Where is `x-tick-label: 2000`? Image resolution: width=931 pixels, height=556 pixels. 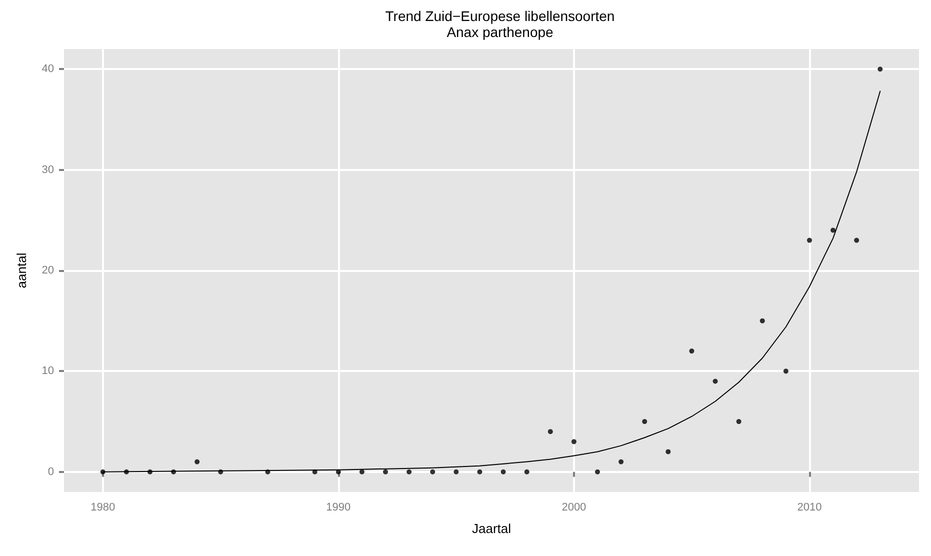
x-tick-label: 2000 is located at coordinates (574, 508).